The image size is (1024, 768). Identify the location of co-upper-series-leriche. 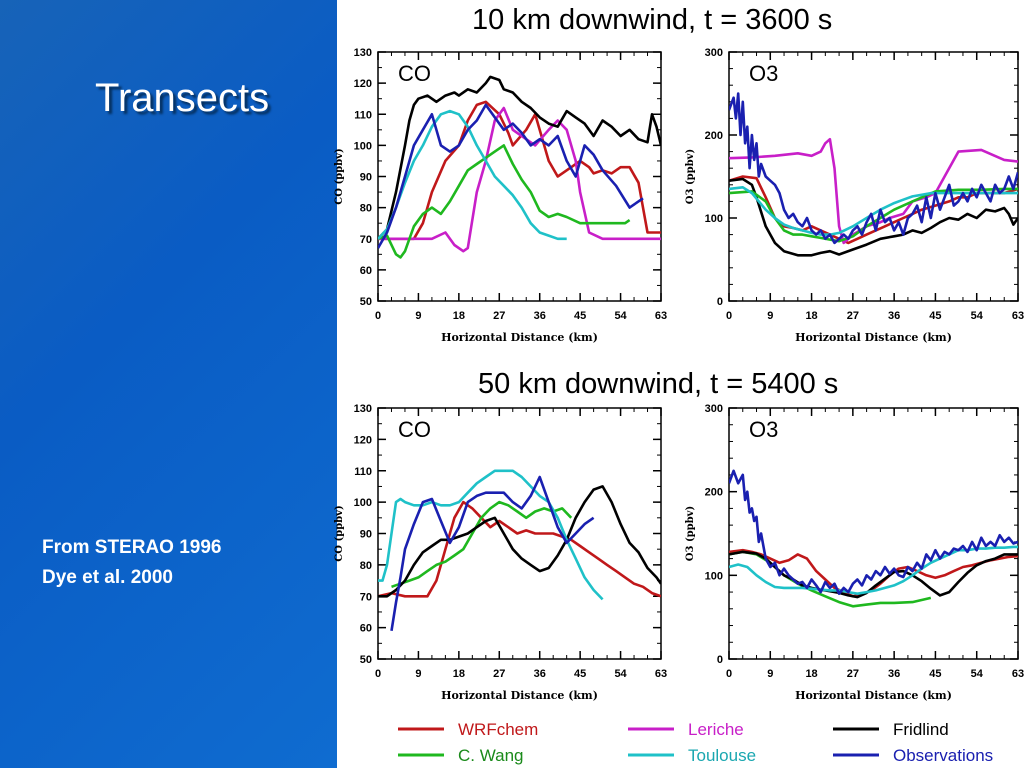
(519, 179).